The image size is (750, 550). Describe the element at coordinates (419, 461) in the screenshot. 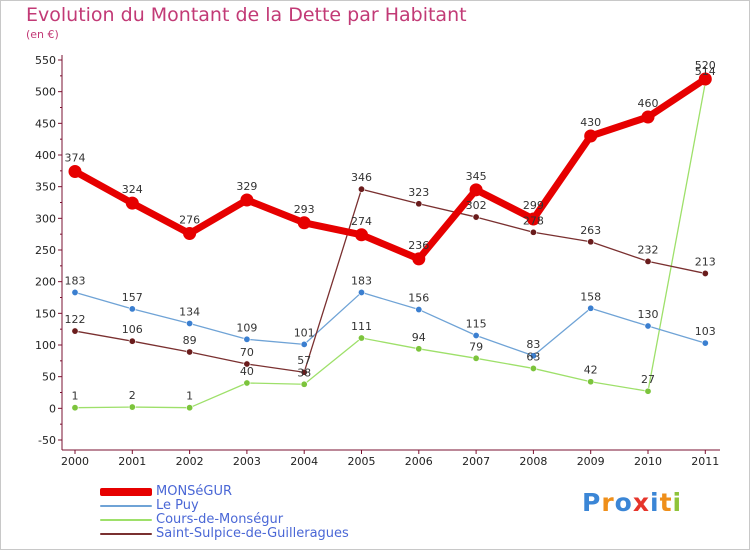

I see `x-tick-label: 2006` at that location.